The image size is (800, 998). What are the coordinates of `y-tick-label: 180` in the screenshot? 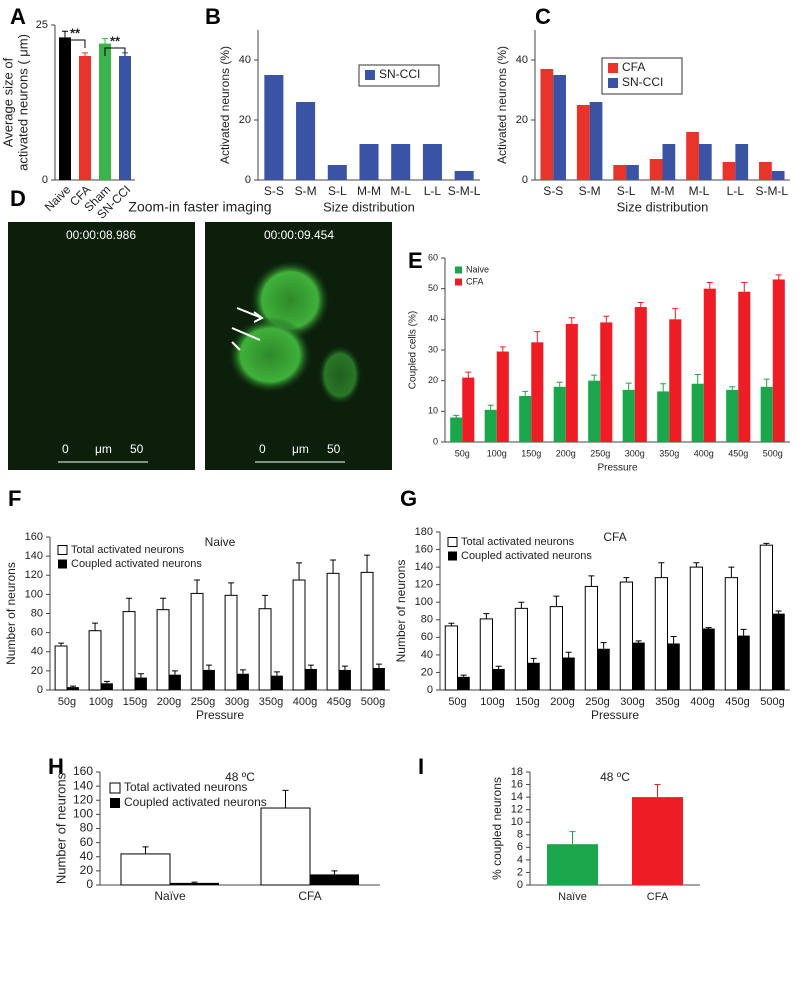 It's located at (424, 532).